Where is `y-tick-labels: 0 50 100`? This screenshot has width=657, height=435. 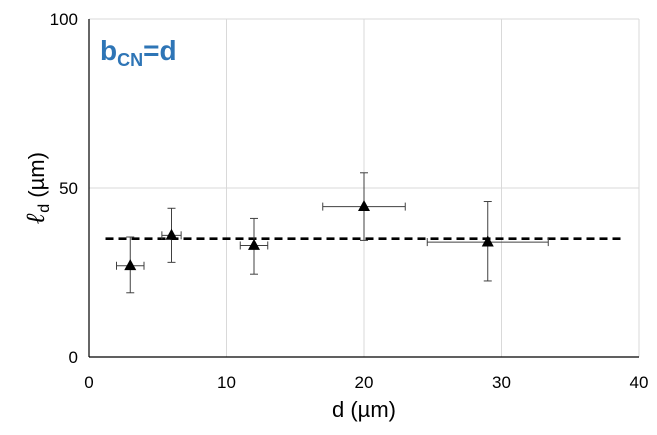
y-tick-labels: 0 50 100 is located at coordinates (64, 188).